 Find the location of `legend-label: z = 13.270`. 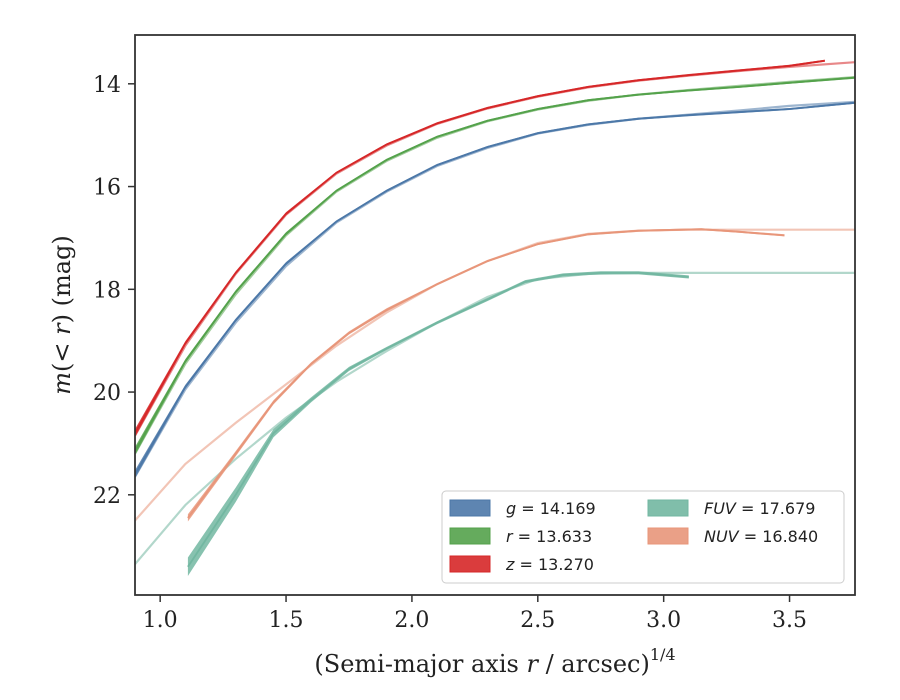

legend-label: z = 13.270 is located at coordinates (549, 564).